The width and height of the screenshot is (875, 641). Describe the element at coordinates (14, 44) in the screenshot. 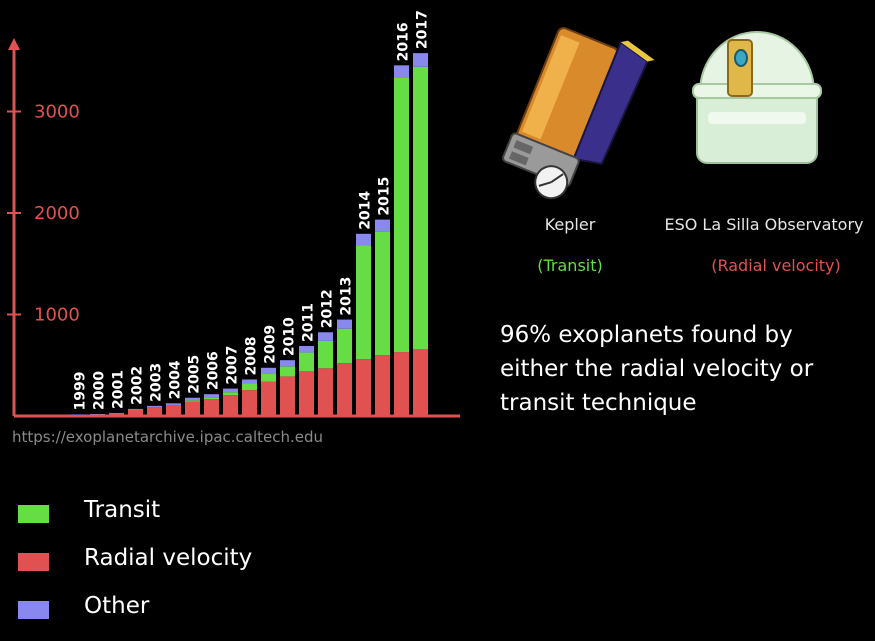

I see `y-axis-arrow` at that location.